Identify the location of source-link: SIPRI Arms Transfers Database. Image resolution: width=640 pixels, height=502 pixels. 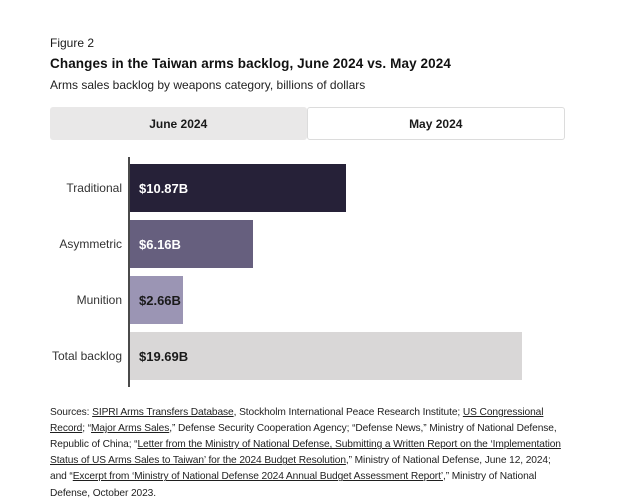
(163, 412).